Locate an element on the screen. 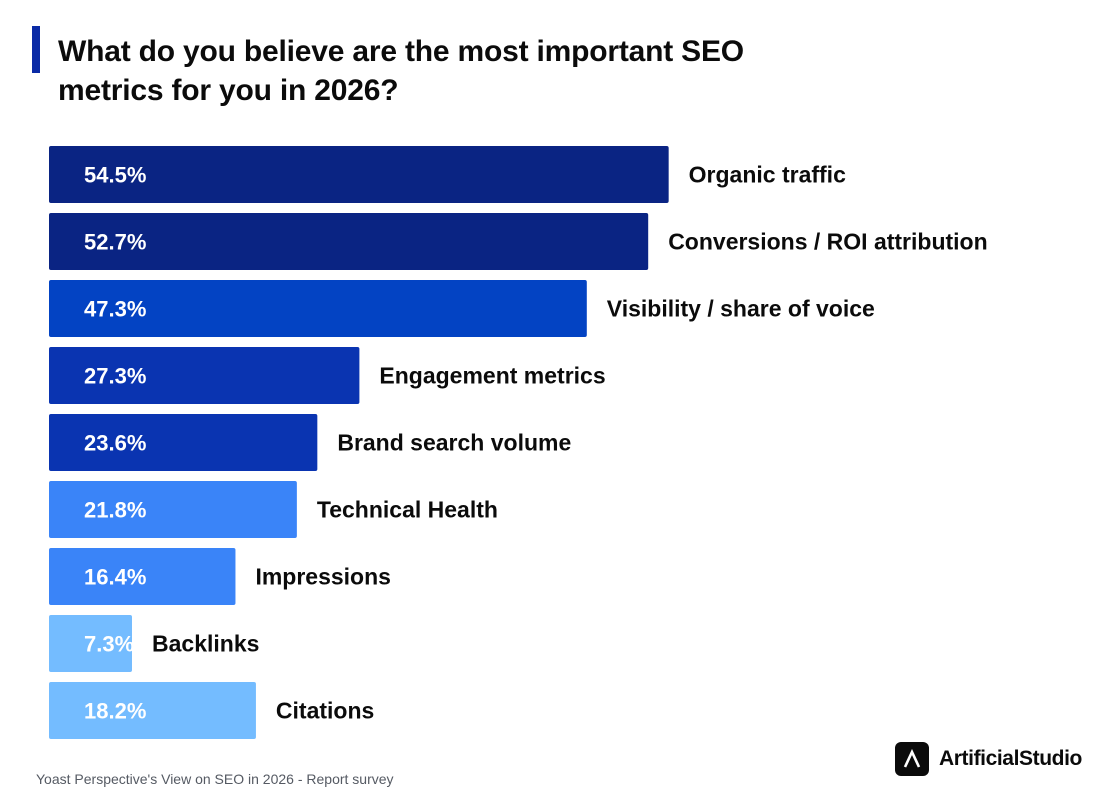 The image size is (1105, 803). category-label-6: Impressions is located at coordinates (323, 577).